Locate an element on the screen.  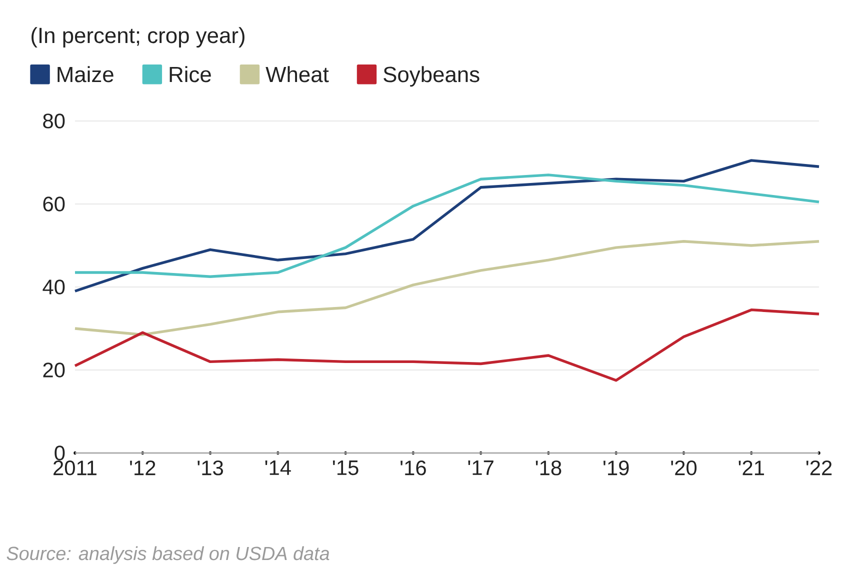
y-tick-label: 40 is located at coordinates (53, 287).